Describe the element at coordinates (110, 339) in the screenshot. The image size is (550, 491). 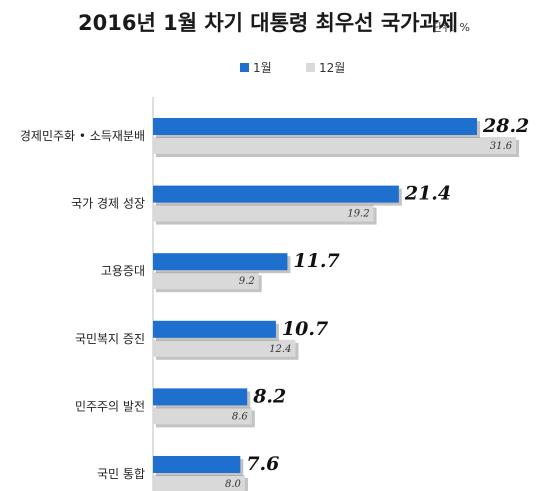
I see `category-label-3: 국민복지 증진` at that location.